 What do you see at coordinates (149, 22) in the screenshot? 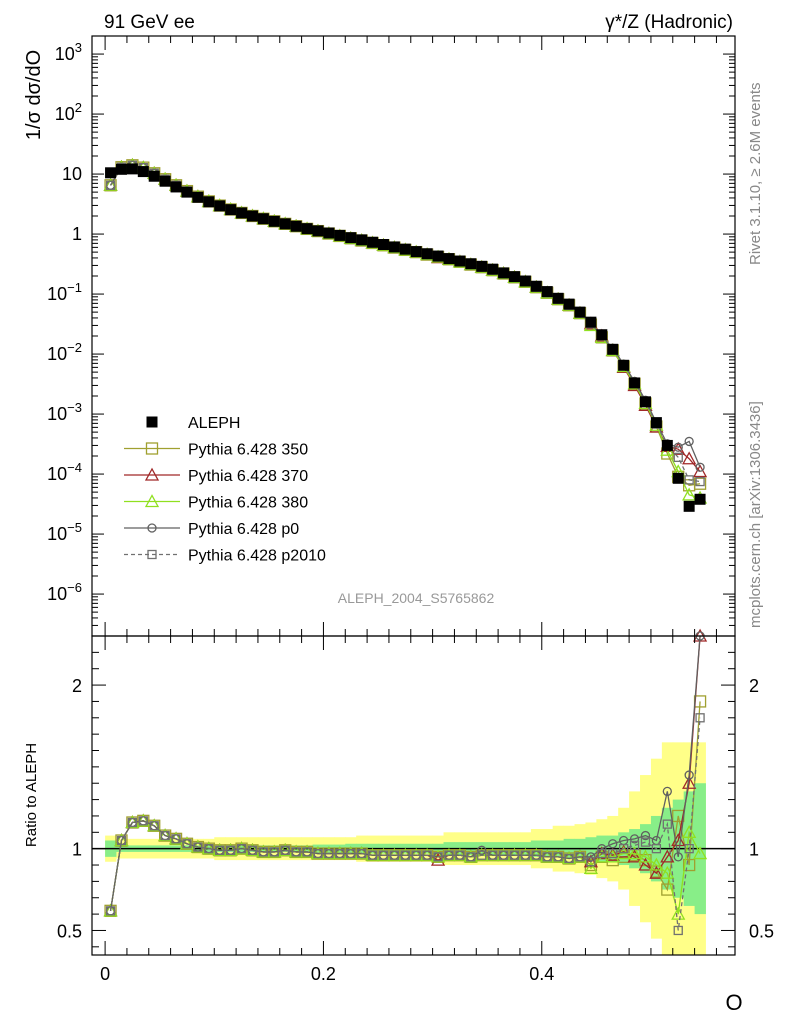
I see `header-left: 91 GeV ee` at bounding box center [149, 22].